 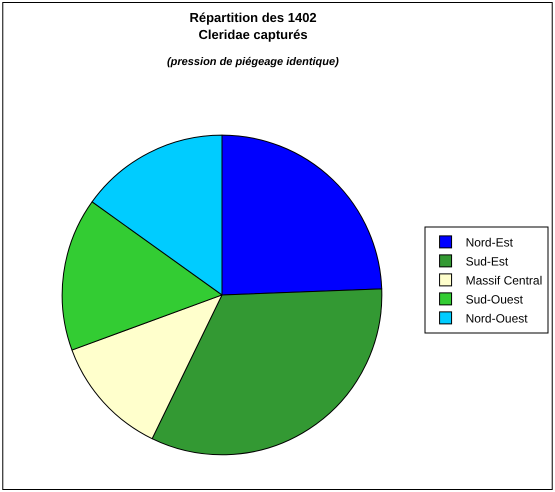 I want to click on chart-subtitle: (pression de piégeage identique), so click(x=253, y=62).